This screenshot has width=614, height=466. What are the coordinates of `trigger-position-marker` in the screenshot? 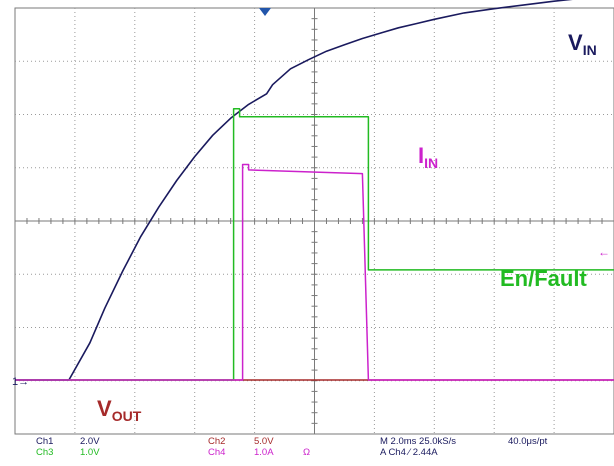 It's located at (265, 12).